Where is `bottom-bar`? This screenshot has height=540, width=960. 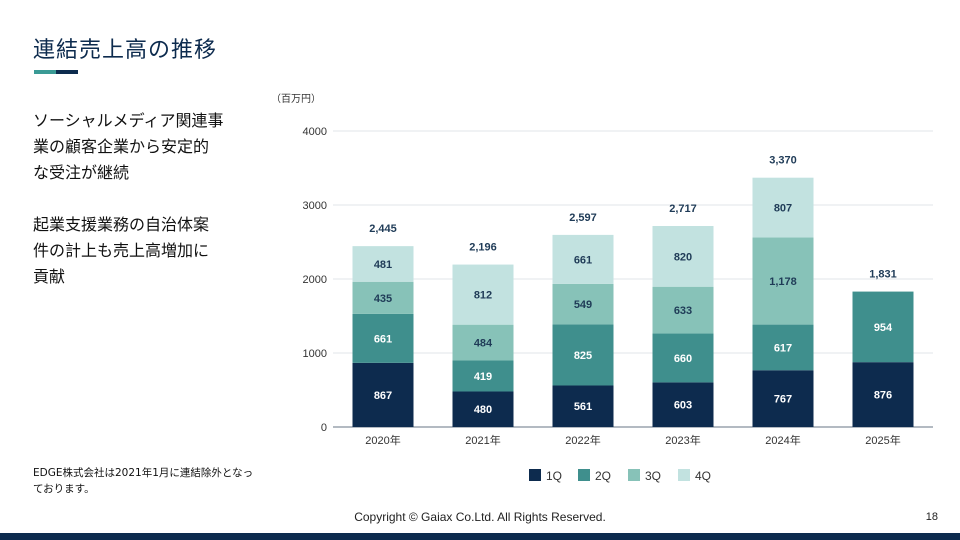 bottom-bar is located at coordinates (480, 536).